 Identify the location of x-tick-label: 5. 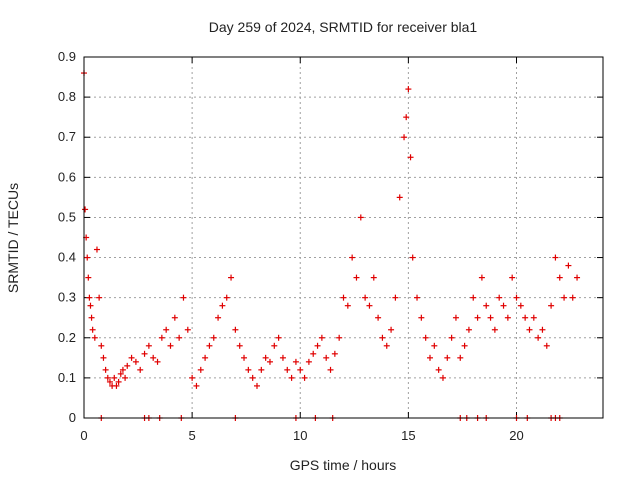
(192, 435).